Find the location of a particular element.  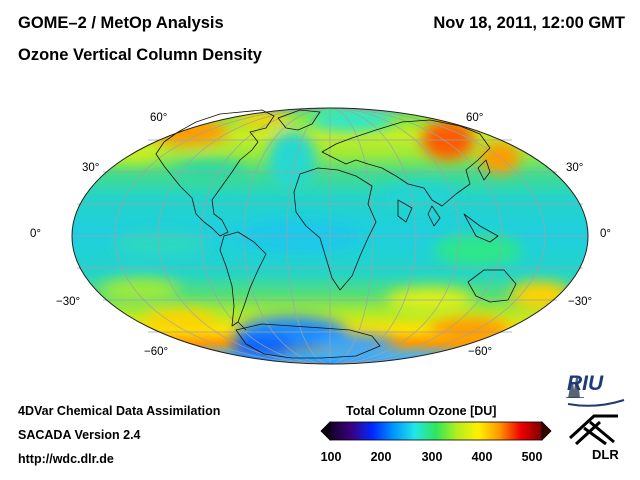

riu-logo-swoosh is located at coordinates (596, 403).